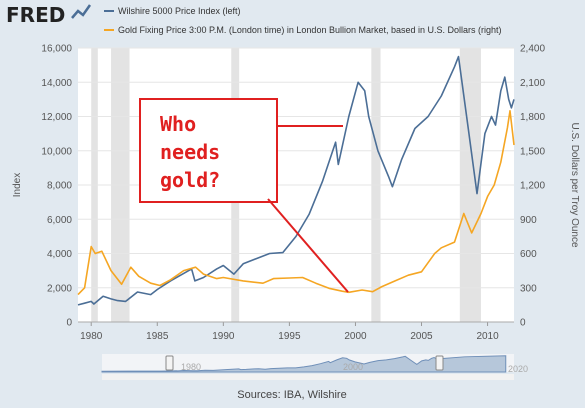 The image size is (585, 408). I want to click on fred-logo: FRED, so click(35, 15).